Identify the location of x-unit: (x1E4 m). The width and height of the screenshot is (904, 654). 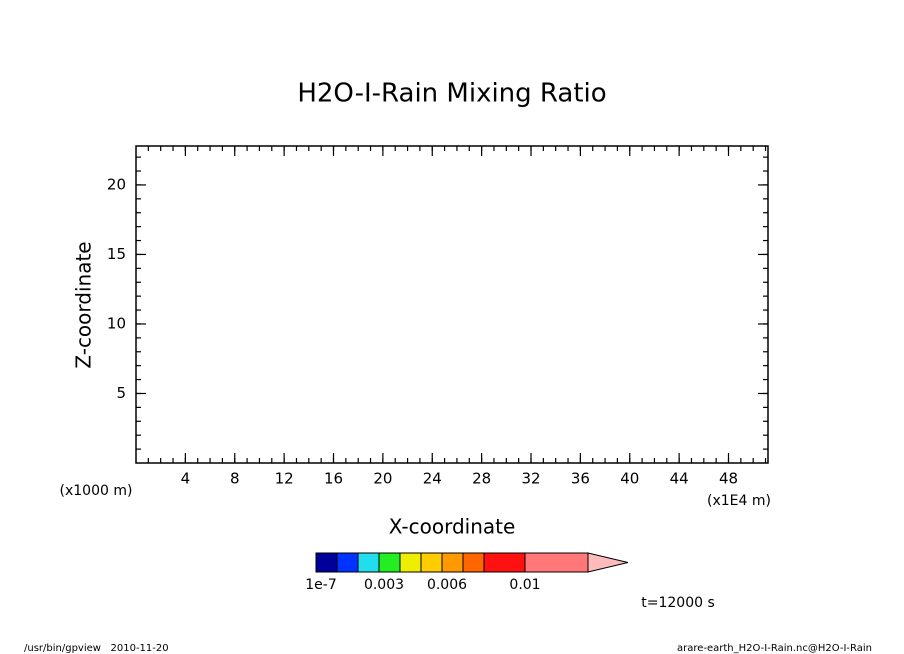
(739, 501).